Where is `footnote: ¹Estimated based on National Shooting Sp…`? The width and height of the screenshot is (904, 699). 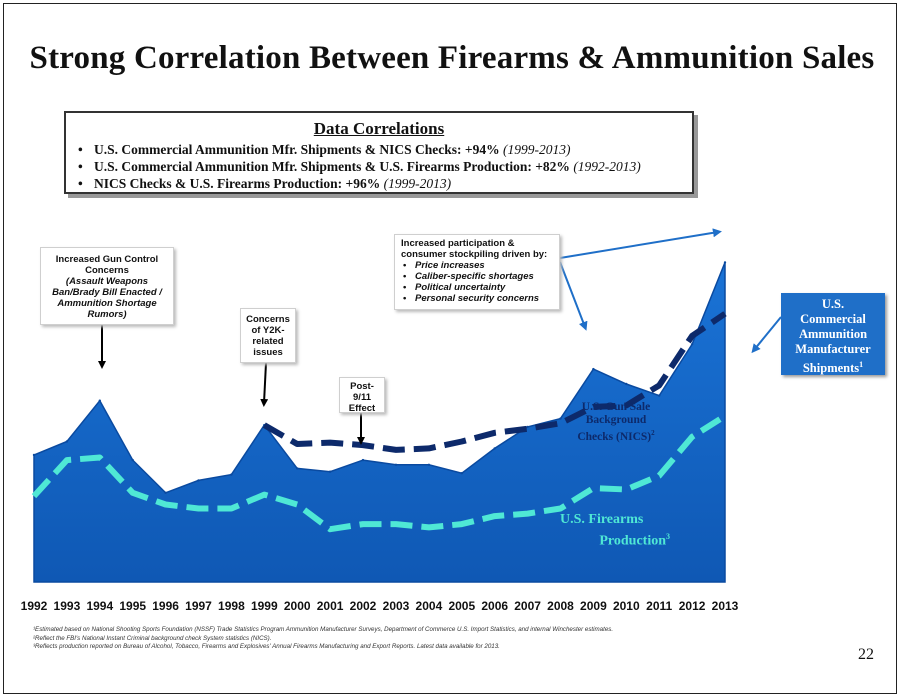
footnote: ¹Estimated based on National Shooting Sp… is located at coordinates (323, 629).